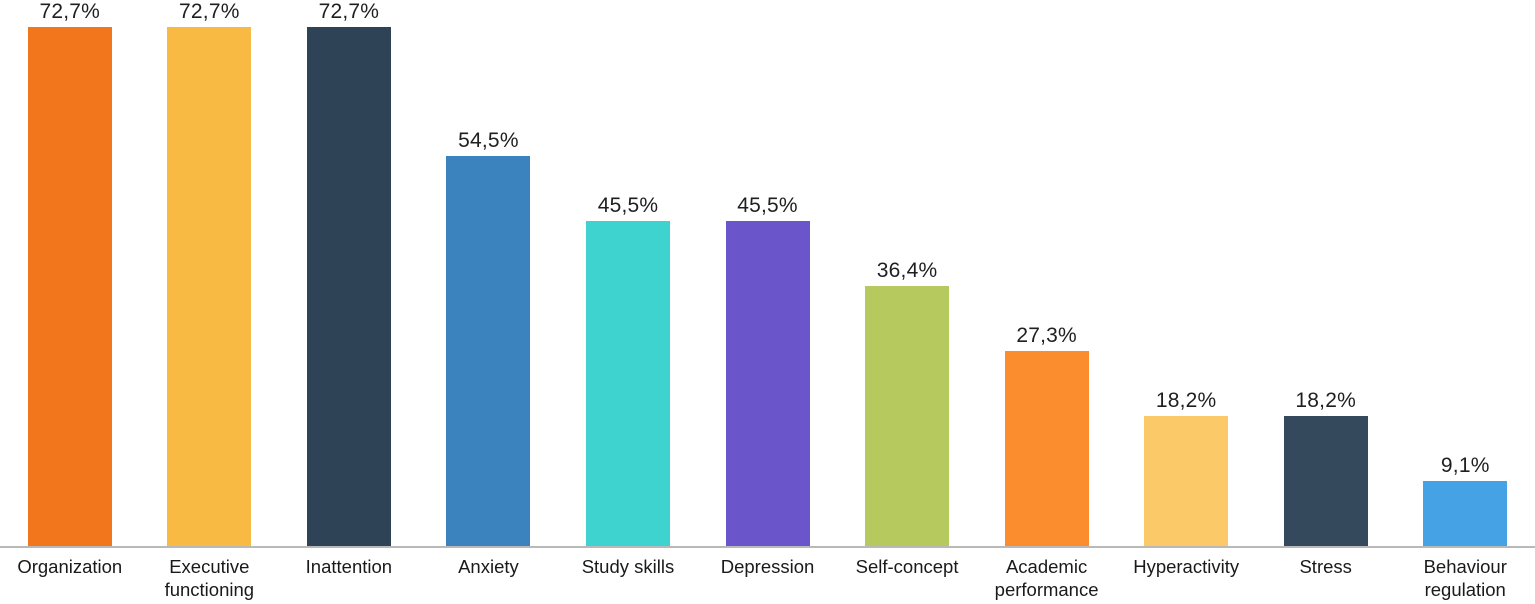 The image size is (1535, 604). What do you see at coordinates (907, 270) in the screenshot?
I see `bar-value-label: 36,4%` at bounding box center [907, 270].